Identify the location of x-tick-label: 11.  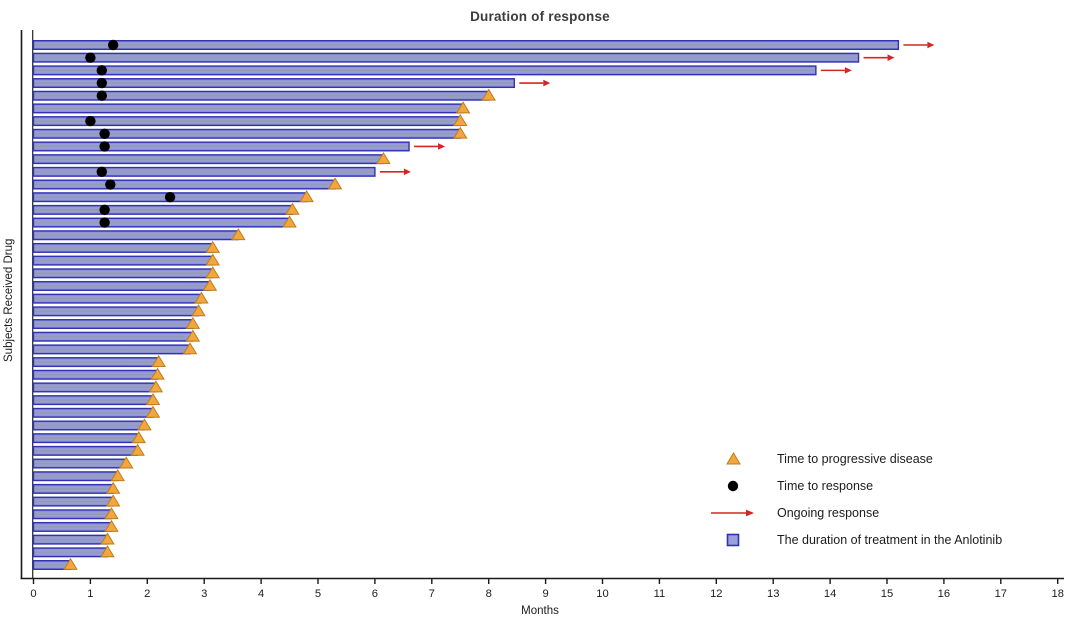
(660, 594).